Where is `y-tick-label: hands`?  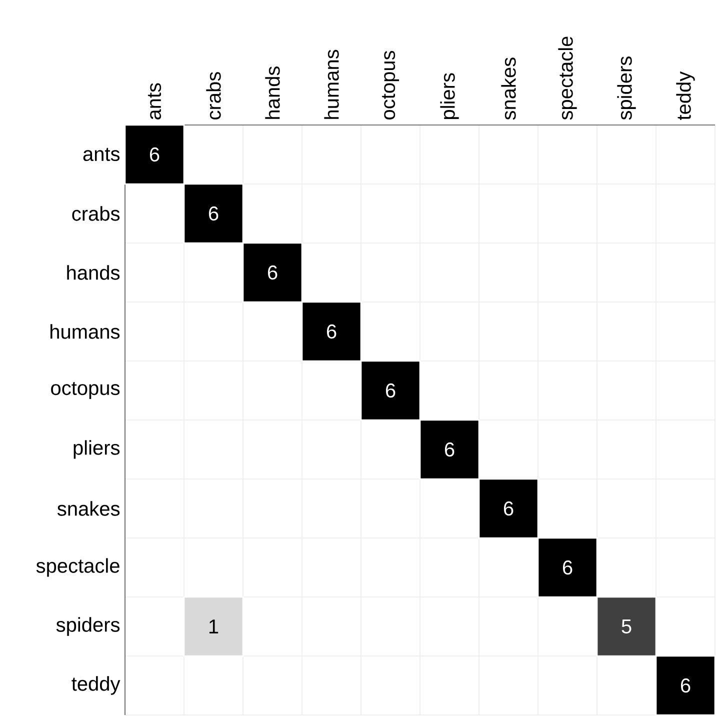
y-tick-label: hands is located at coordinates (93, 272).